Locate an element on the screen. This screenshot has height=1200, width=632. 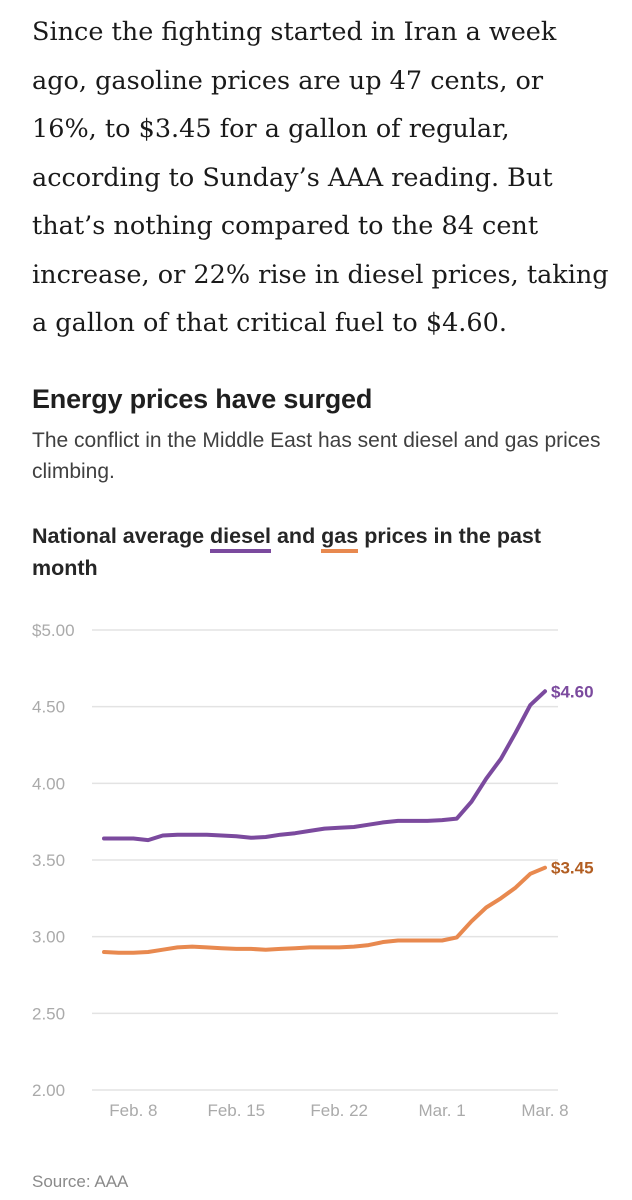
y-tick-label: $5.00 is located at coordinates (53, 630).